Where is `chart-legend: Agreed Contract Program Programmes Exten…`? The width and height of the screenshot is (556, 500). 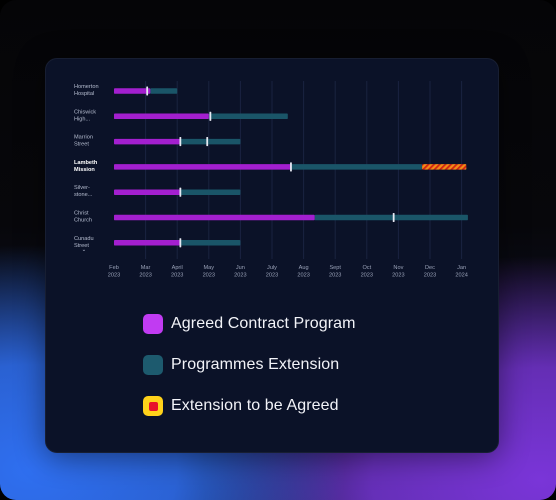 chart-legend: Agreed Contract Program Programmes Exten… is located at coordinates (249, 375).